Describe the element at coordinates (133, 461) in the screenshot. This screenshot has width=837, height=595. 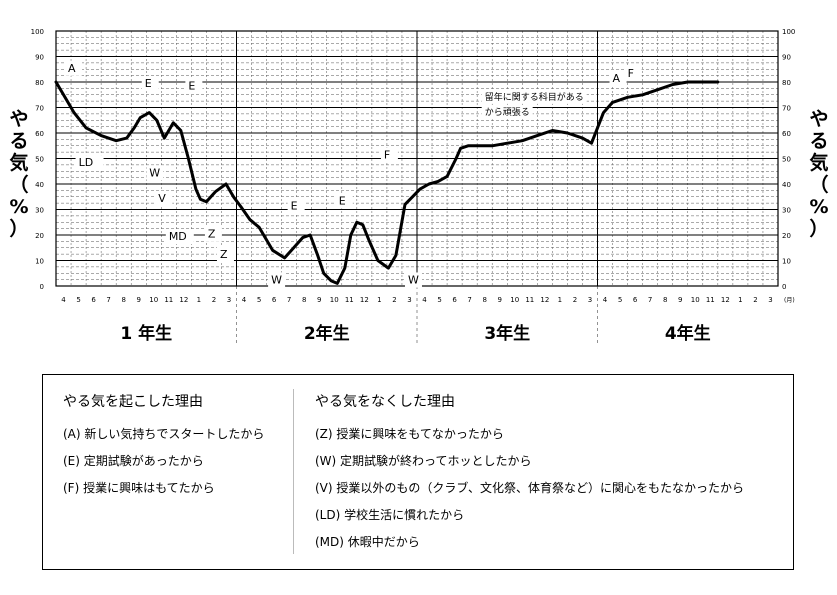
I see `legend-item-e: (E) 定期試験があったから` at that location.